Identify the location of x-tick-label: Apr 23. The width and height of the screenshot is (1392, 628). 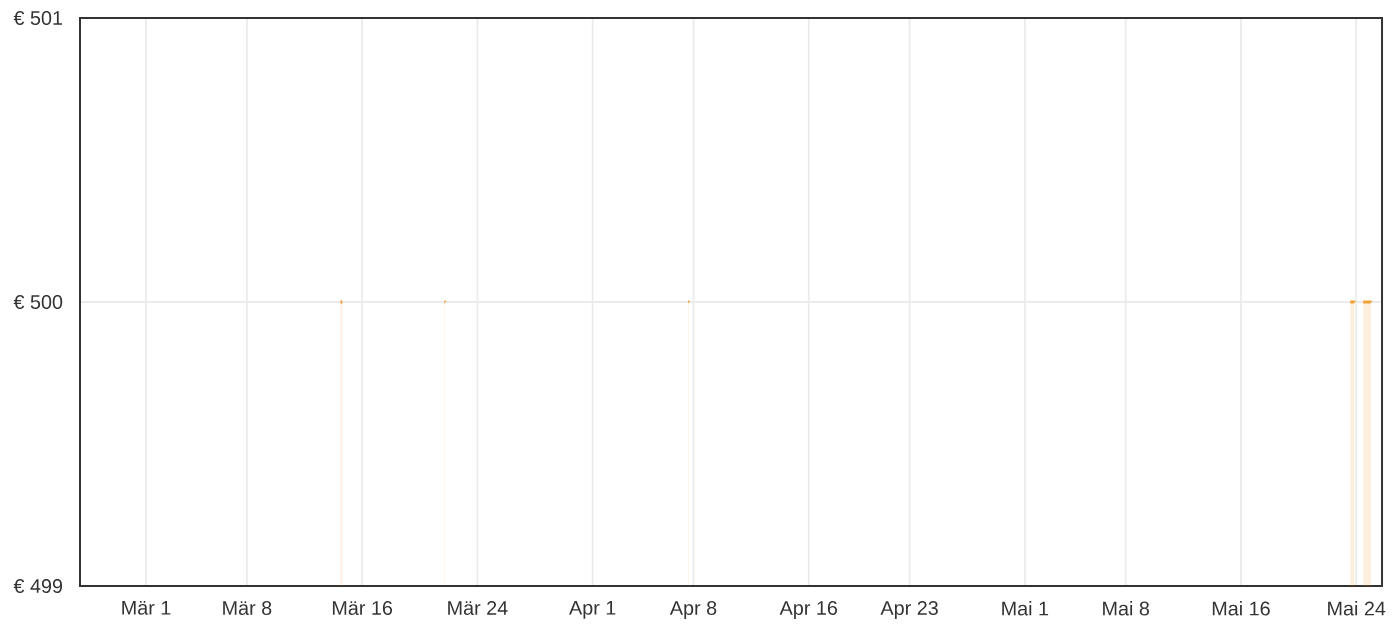
(909, 609).